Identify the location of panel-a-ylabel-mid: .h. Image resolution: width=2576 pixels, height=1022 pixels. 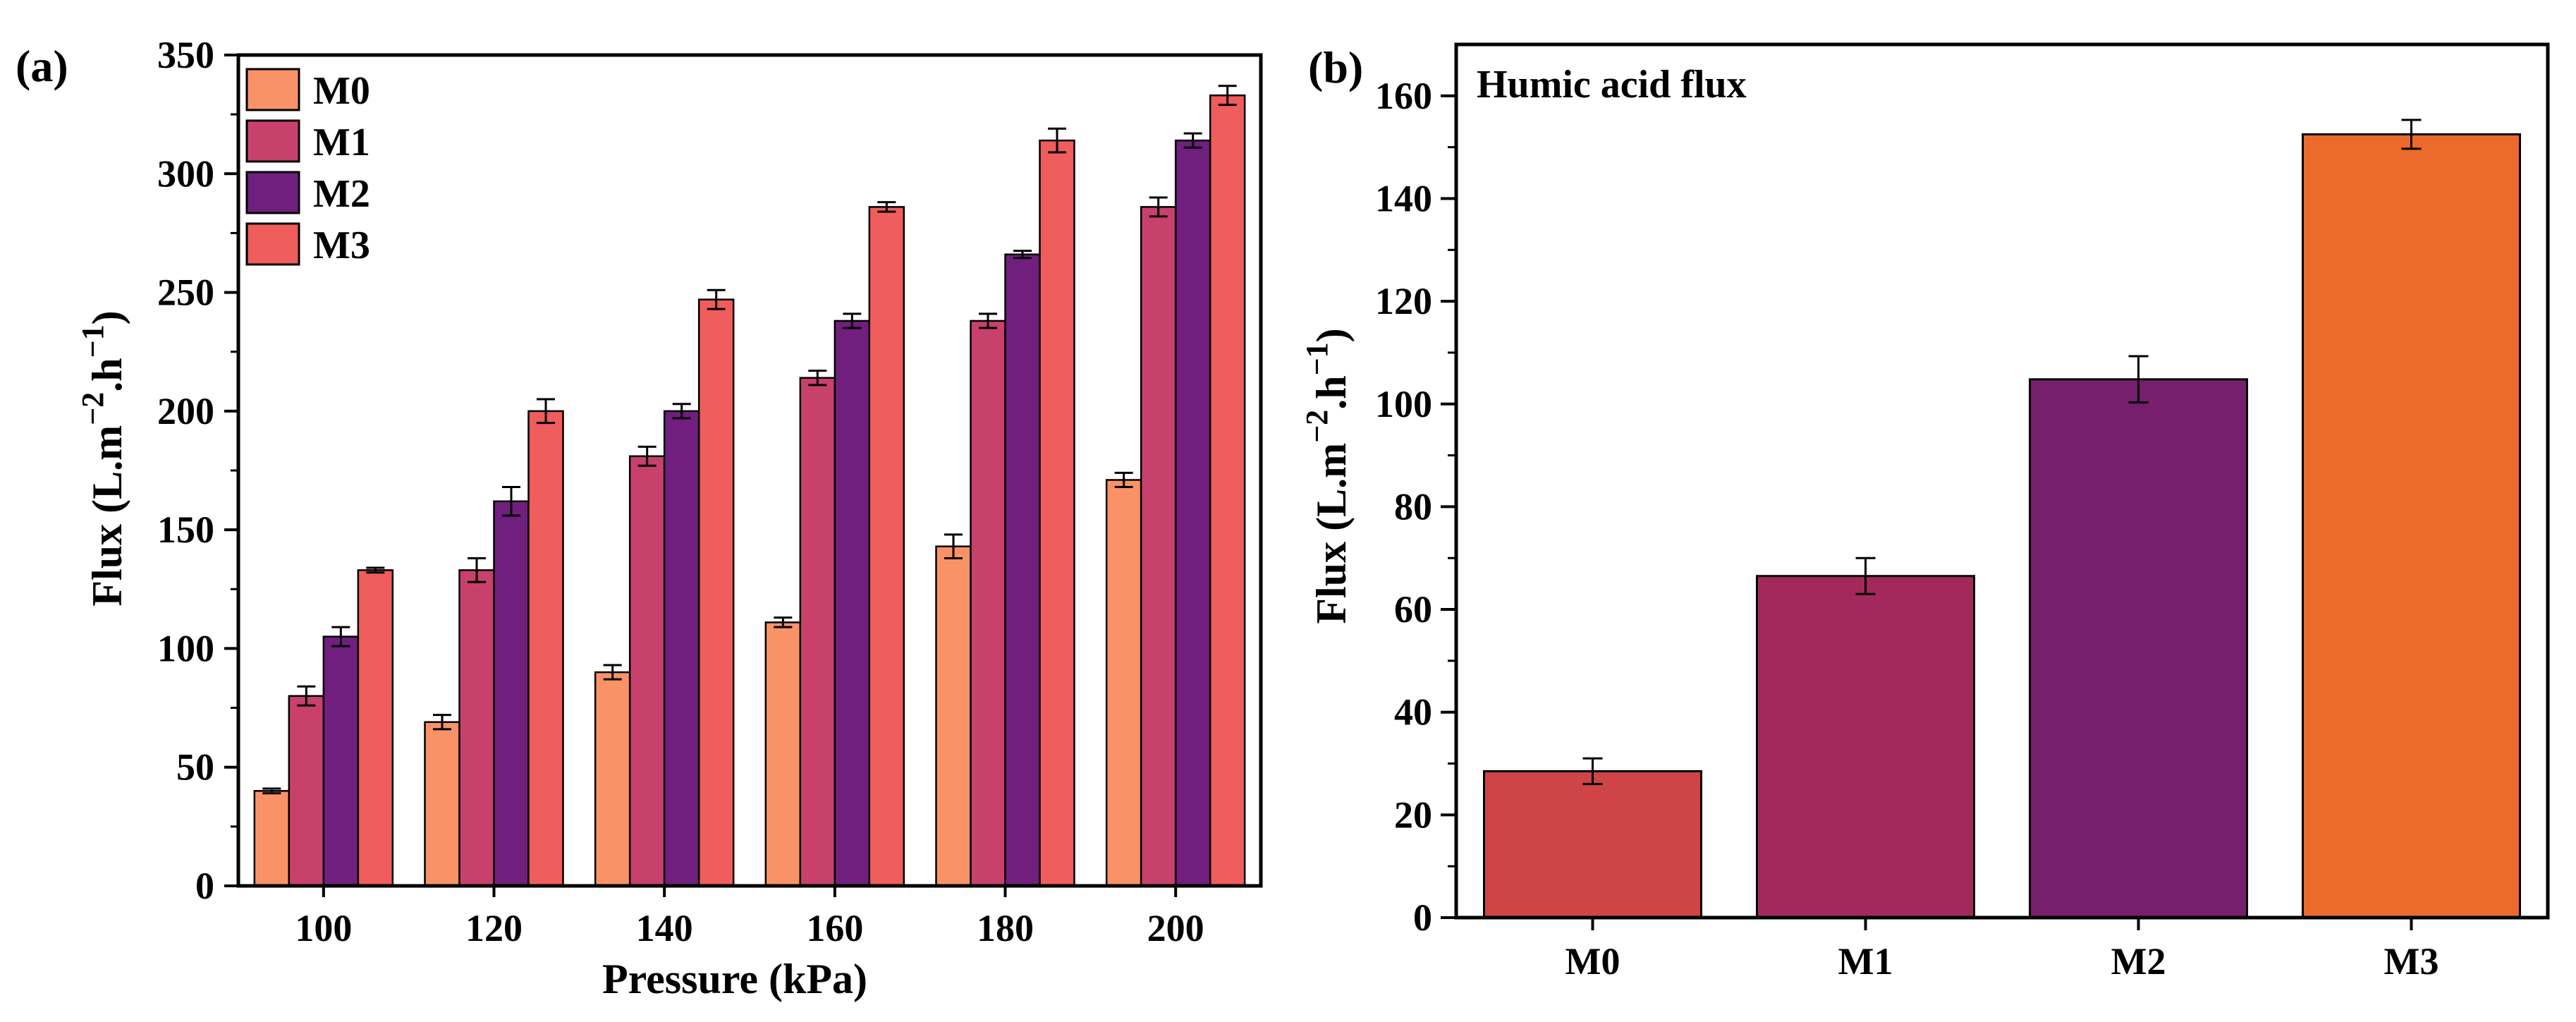
(107, 374).